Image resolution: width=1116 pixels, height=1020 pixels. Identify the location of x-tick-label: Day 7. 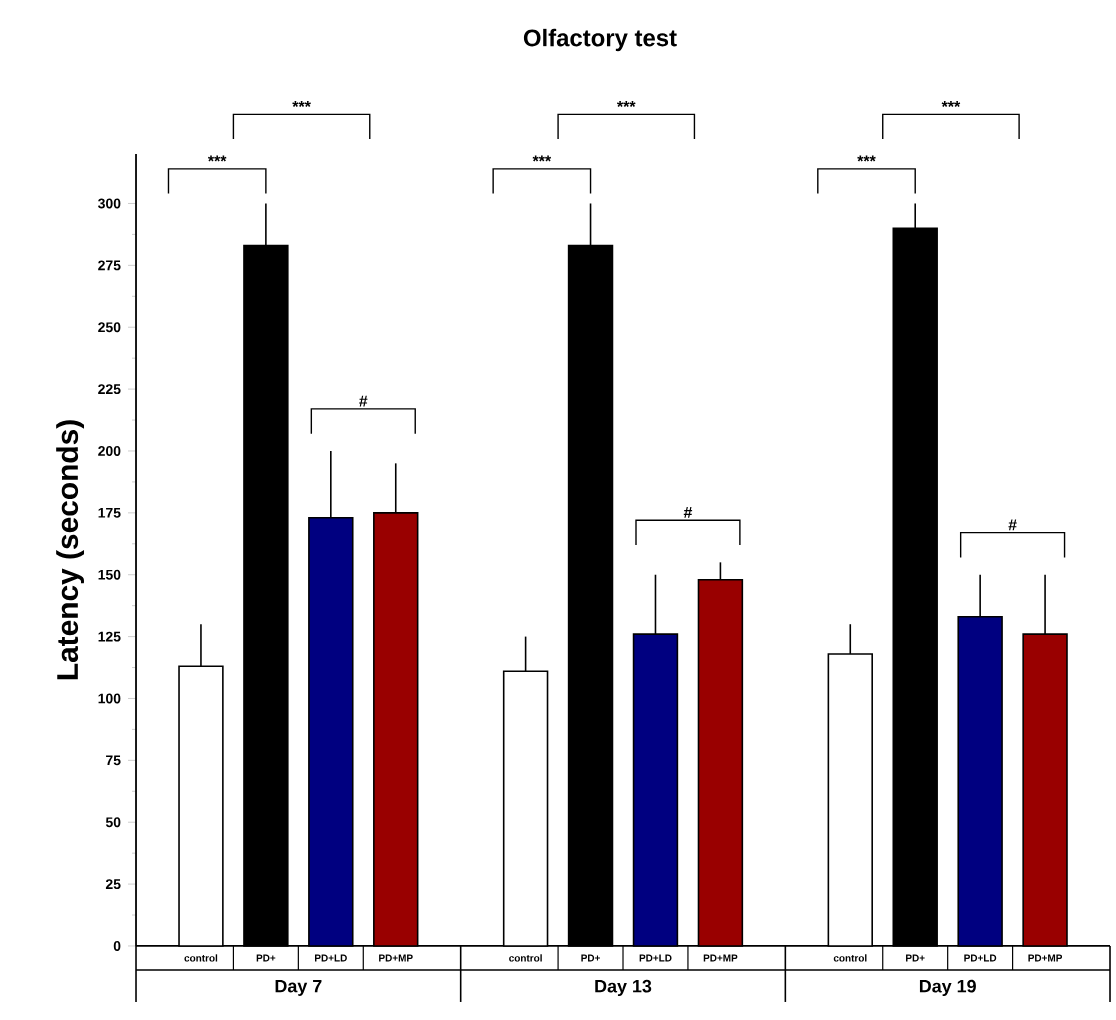
(298, 987).